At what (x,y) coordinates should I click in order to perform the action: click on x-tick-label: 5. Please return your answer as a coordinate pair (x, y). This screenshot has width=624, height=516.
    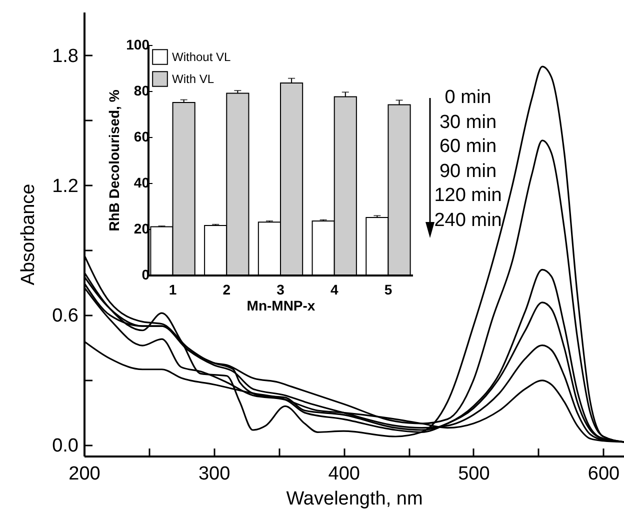
    Looking at the image, I should click on (388, 290).